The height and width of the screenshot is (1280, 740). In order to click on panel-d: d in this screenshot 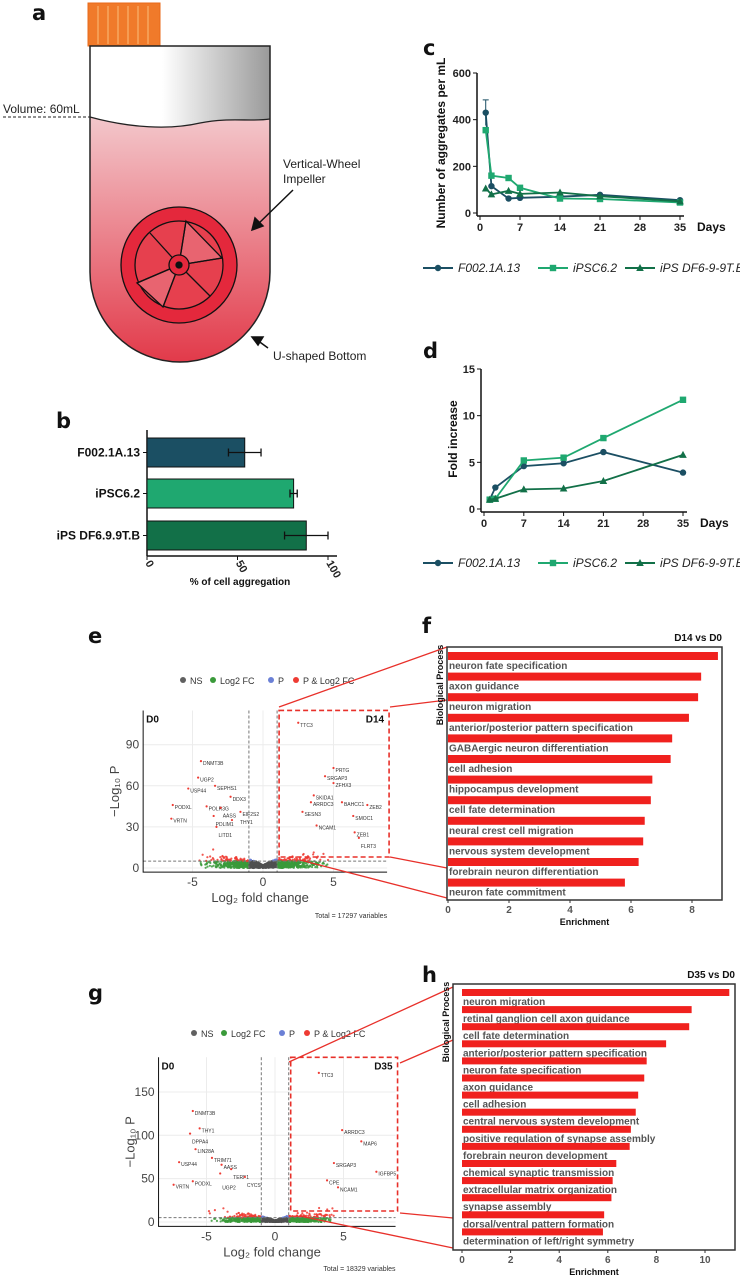, I will do `click(430, 351)`.